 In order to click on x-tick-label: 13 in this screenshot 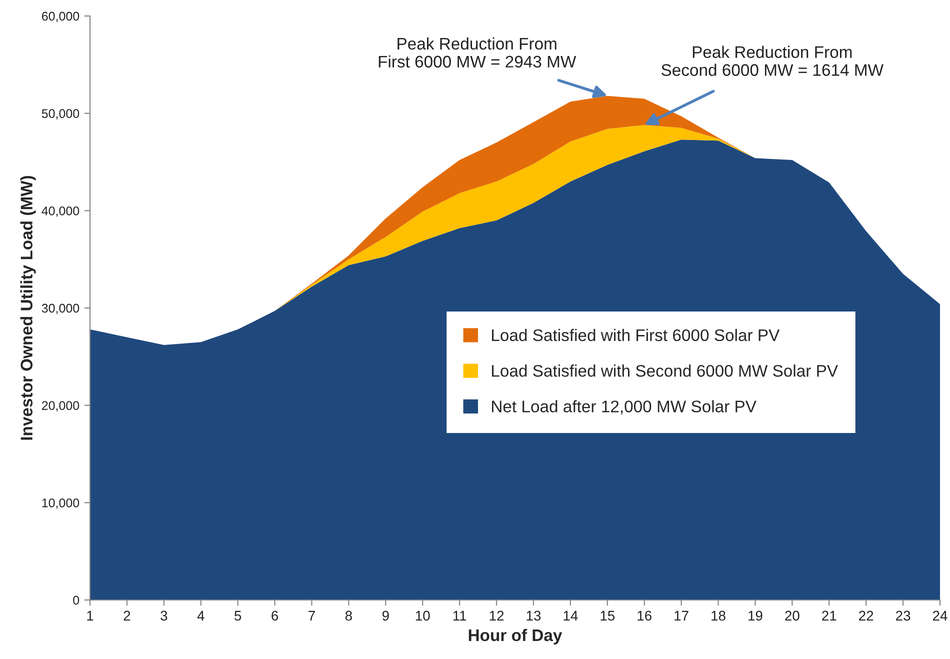, I will do `click(533, 615)`.